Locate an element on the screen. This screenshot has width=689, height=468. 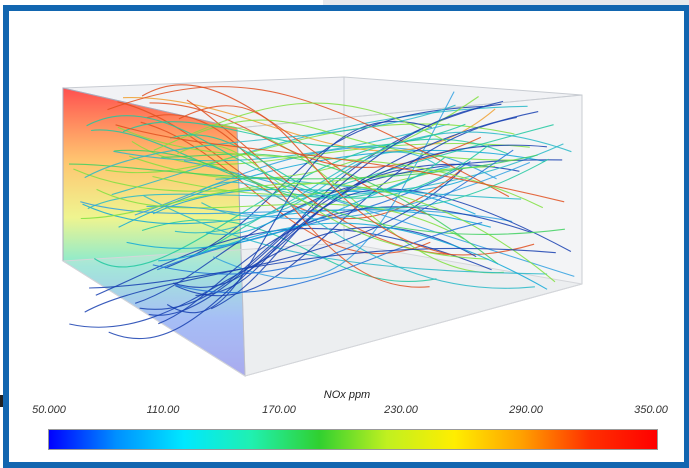
colorbar-tick-label: 170.00 is located at coordinates (279, 410).